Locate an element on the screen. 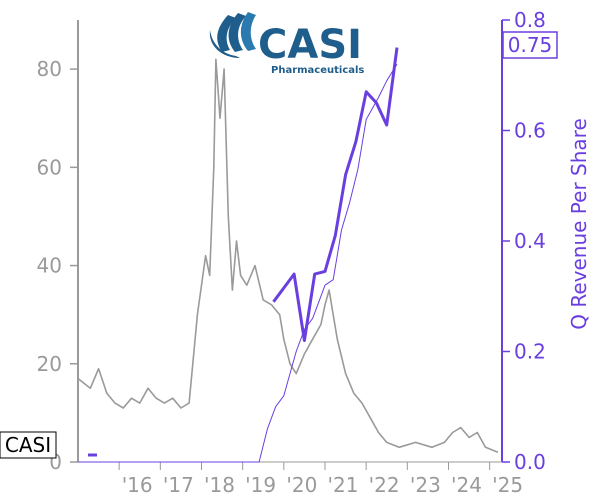  right-y-ticks: 0.0 0.2 0.4 0.6 0.8 is located at coordinates (524, 241).